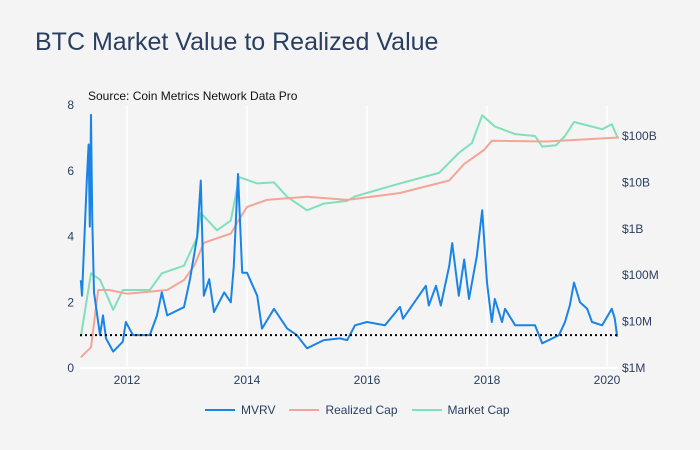 The height and width of the screenshot is (450, 700). Describe the element at coordinates (636, 182) in the screenshot. I see `y-right-tick-label: $10B` at that location.